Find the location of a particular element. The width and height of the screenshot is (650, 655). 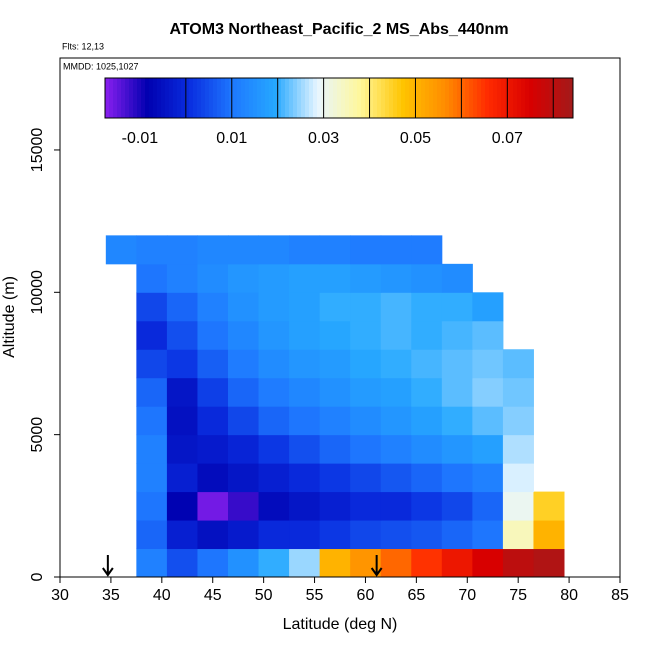

x-tick-label: 65 is located at coordinates (416, 595).